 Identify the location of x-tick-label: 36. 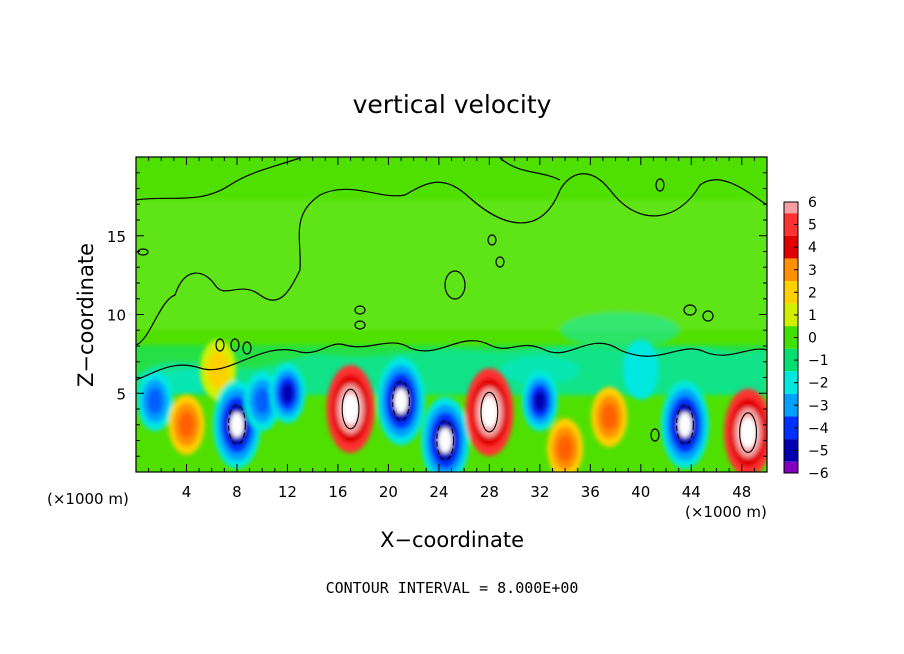
(590, 492).